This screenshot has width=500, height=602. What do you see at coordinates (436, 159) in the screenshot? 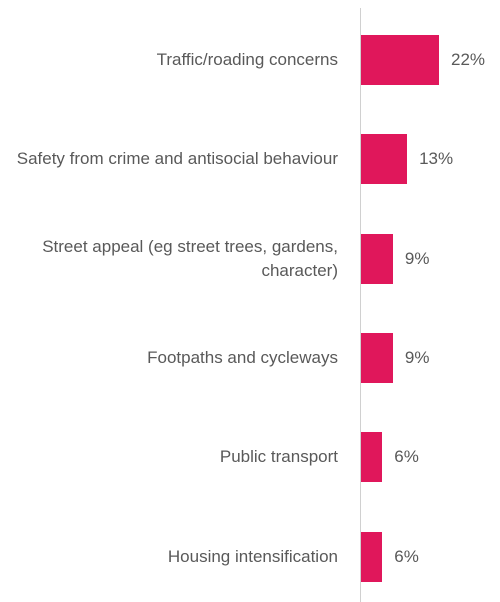
I see `value-label: 13%` at bounding box center [436, 159].